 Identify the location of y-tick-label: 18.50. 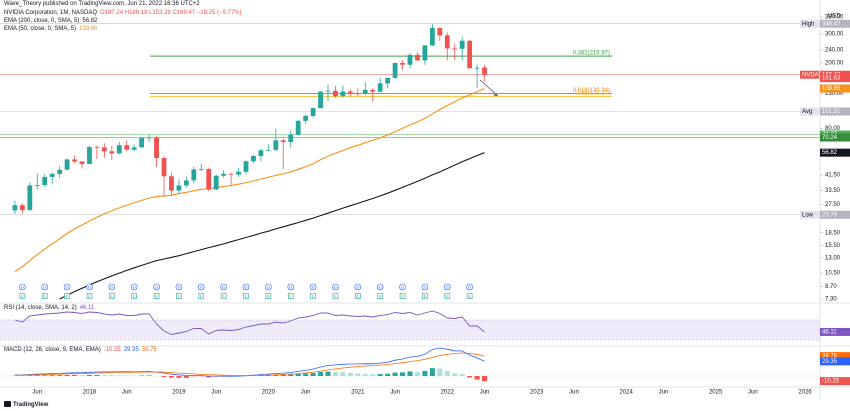
(833, 233).